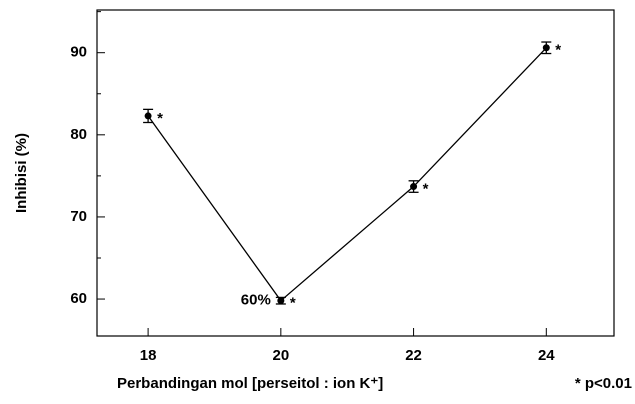  I want to click on x-tick-label: 22, so click(413, 355).